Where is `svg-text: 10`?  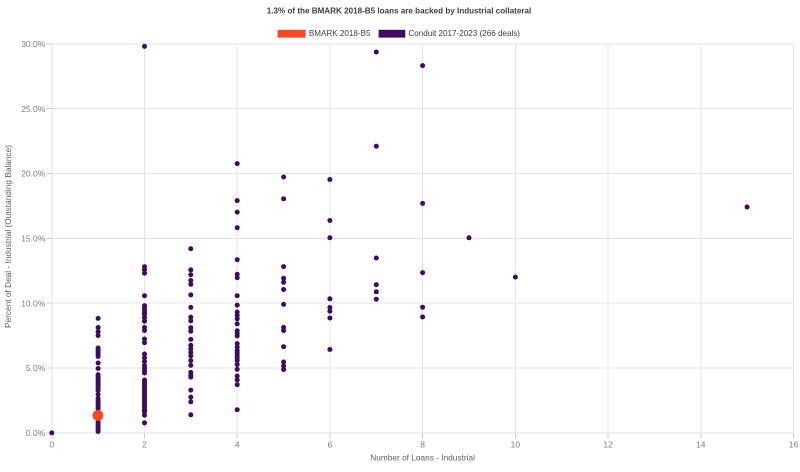
svg-text: 10 is located at coordinates (516, 444).